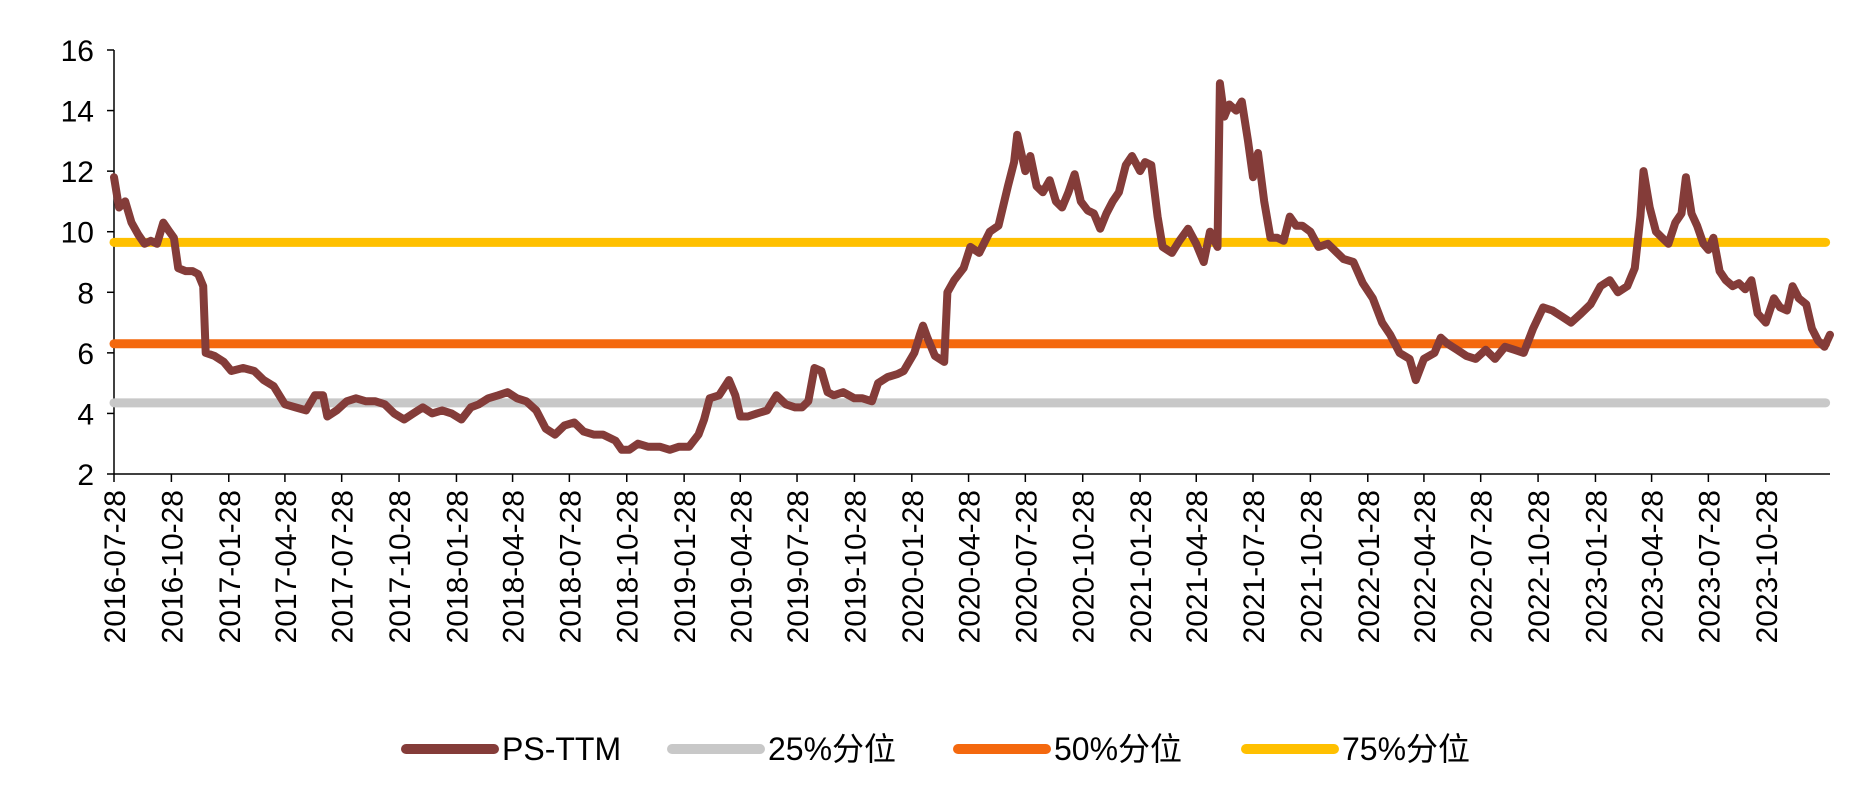 The width and height of the screenshot is (1858, 808). Describe the element at coordinates (561, 749) in the screenshot. I see `legend-label: PS-TTM` at that location.